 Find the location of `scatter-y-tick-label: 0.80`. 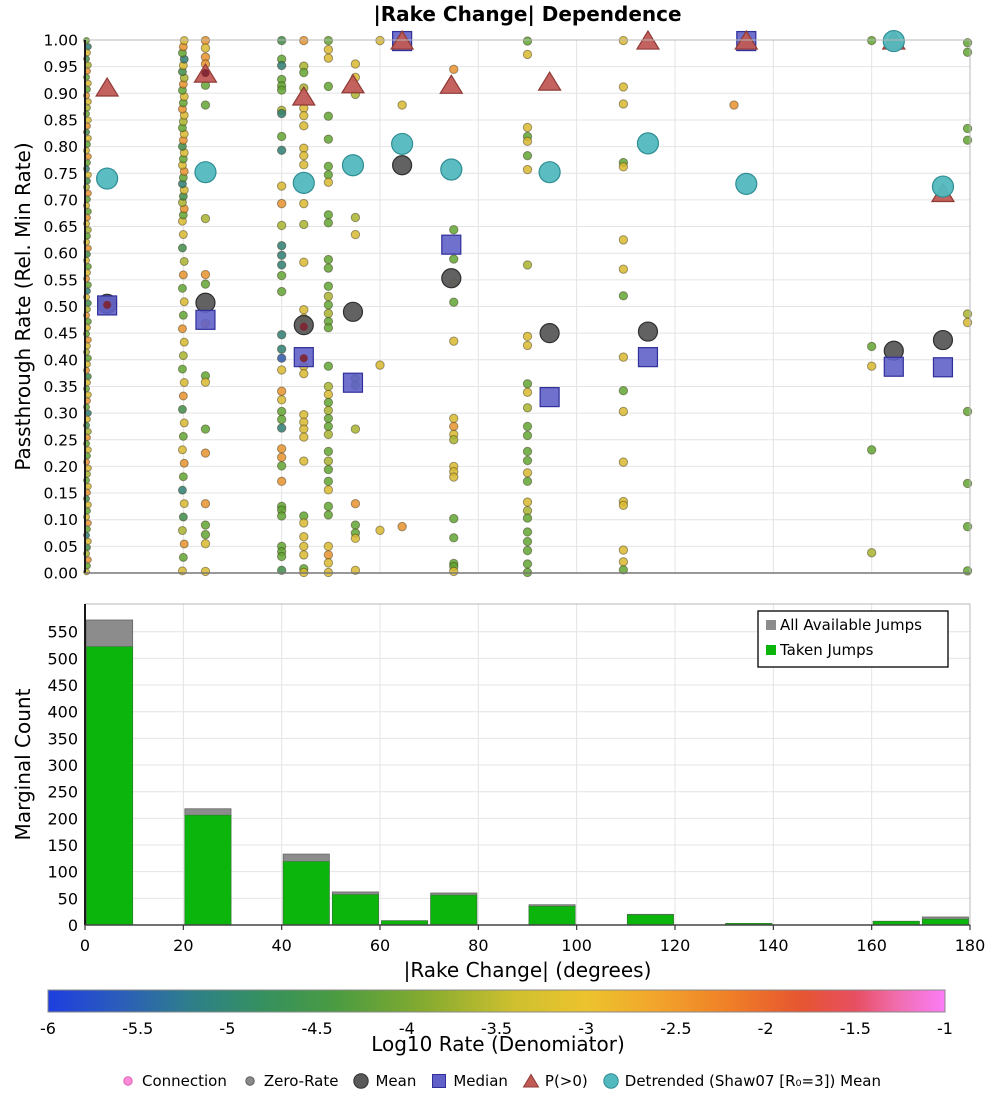

scatter-y-tick-label: 0.80 is located at coordinates (60, 147).